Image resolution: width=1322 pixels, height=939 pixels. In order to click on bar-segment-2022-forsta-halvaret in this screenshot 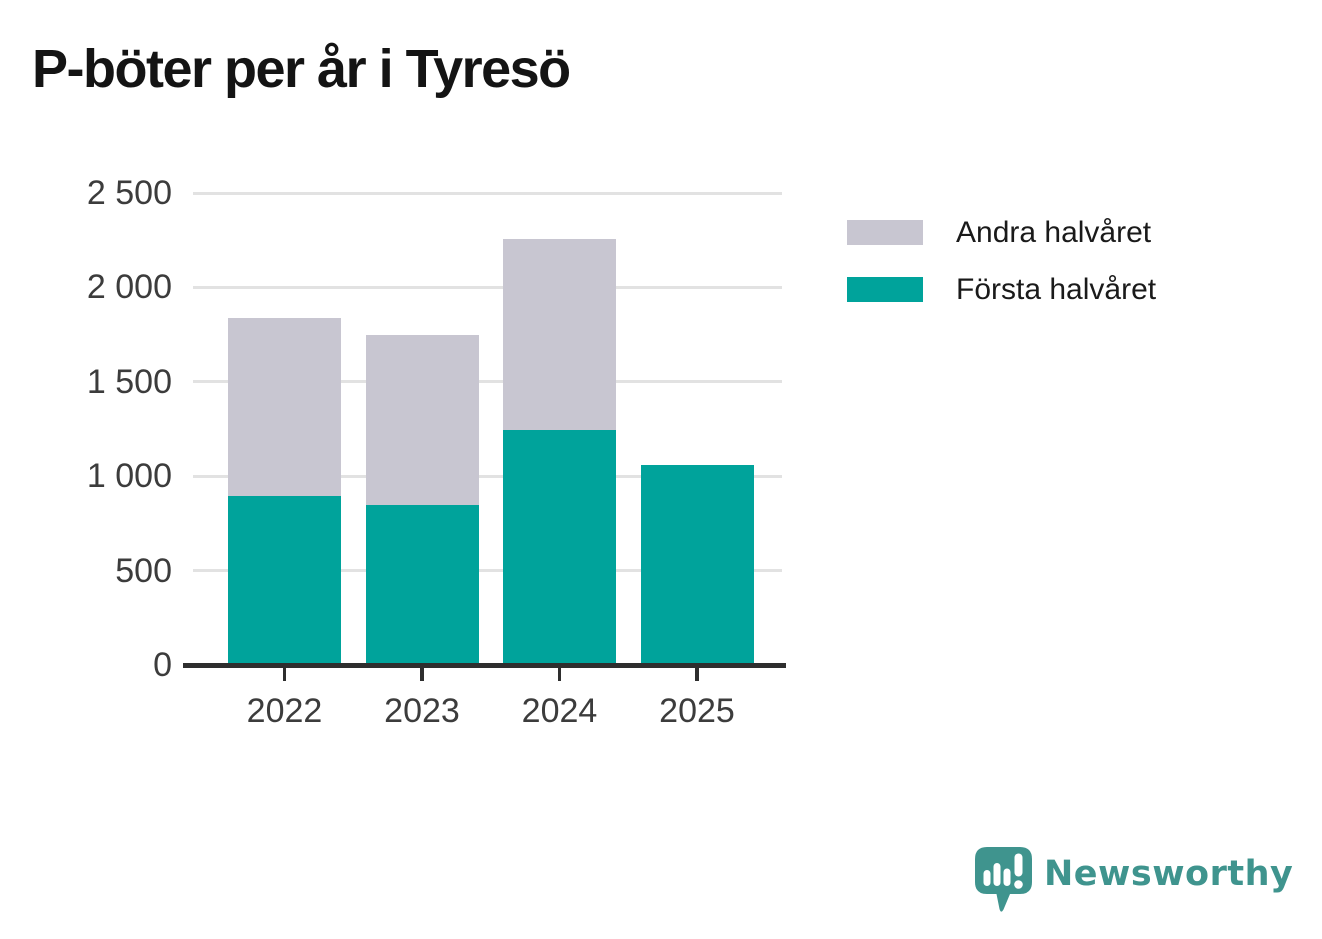, I will do `click(284, 580)`.